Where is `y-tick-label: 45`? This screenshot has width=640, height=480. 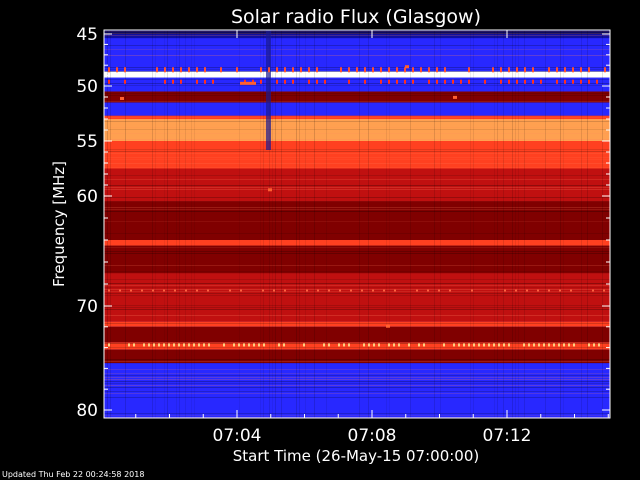
y-tick-label: 45 is located at coordinates (87, 35).